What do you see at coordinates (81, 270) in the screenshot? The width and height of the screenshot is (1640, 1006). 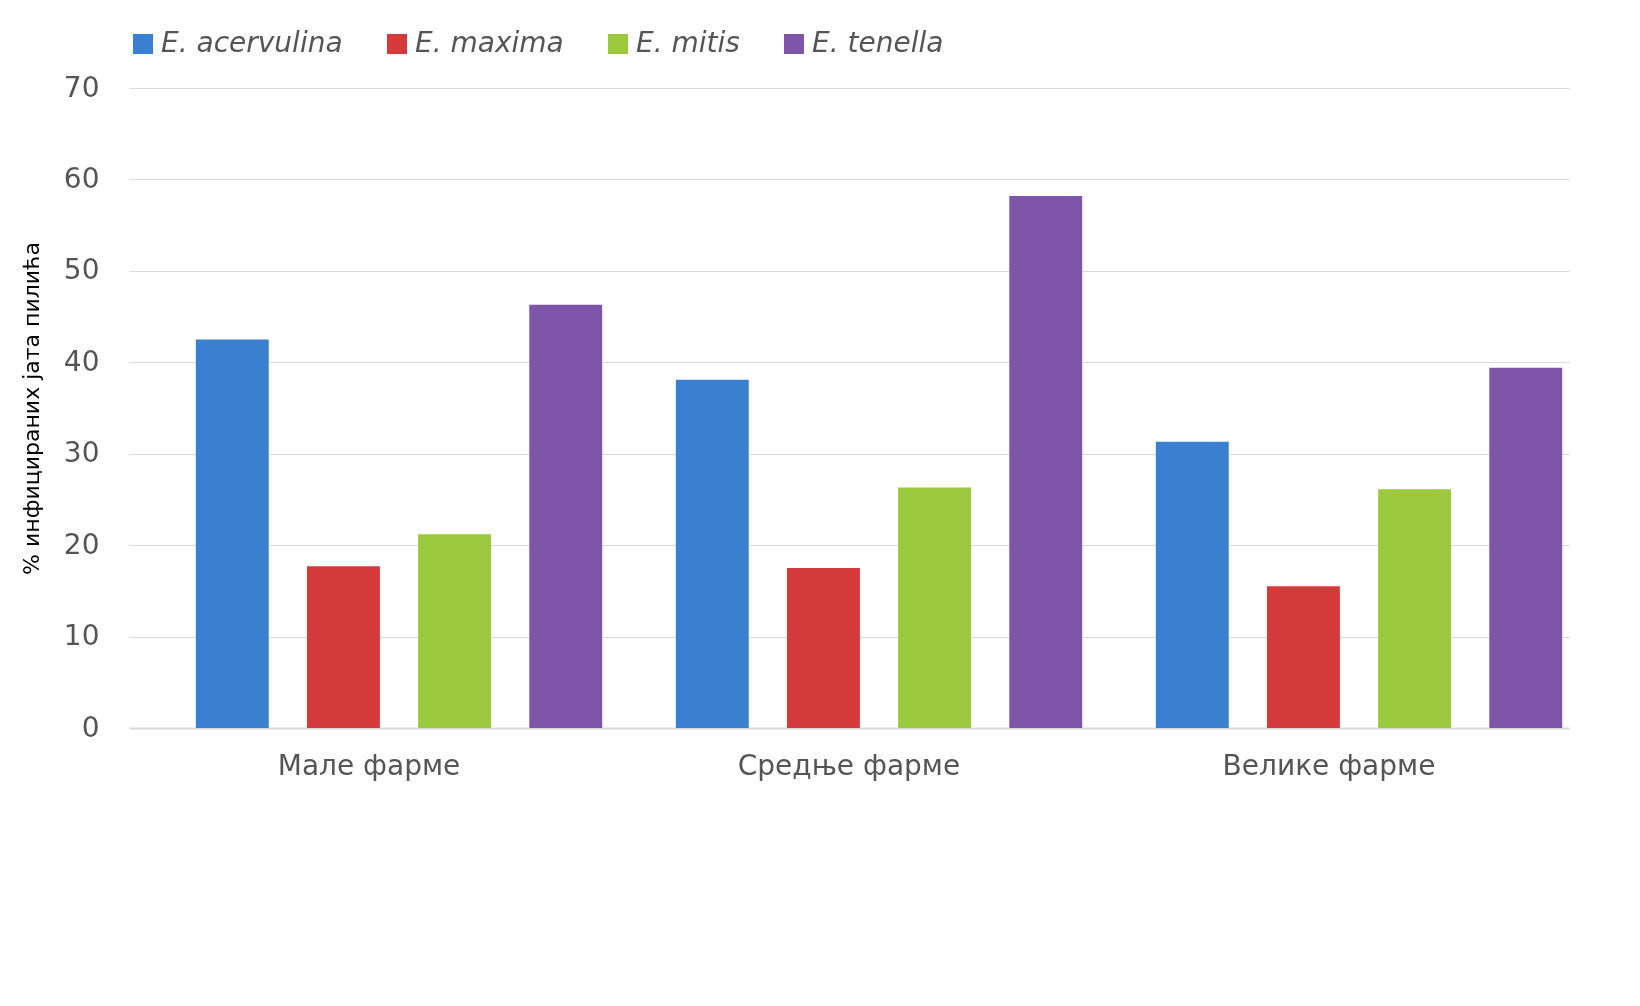 I see `y-tick-label: 50` at bounding box center [81, 270].